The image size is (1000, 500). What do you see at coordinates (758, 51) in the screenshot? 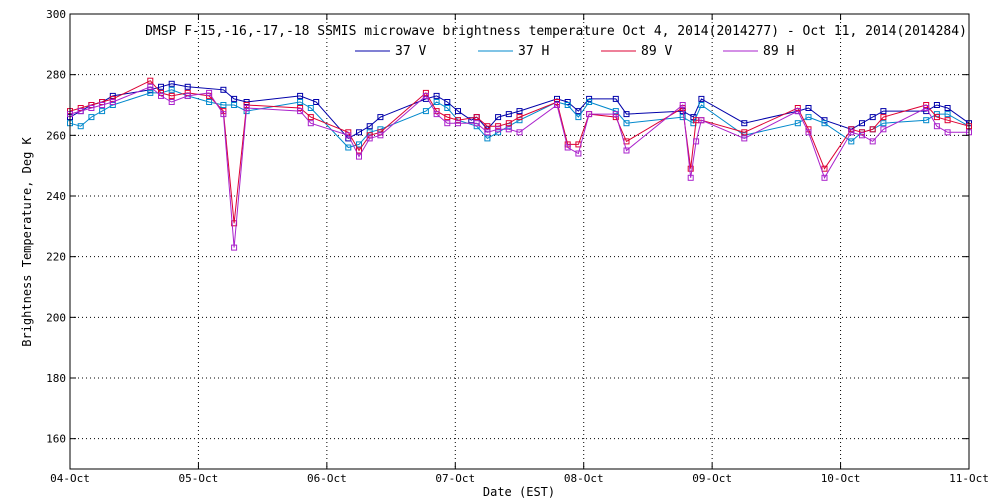
I see `legend-item: 89 H` at bounding box center [758, 51].